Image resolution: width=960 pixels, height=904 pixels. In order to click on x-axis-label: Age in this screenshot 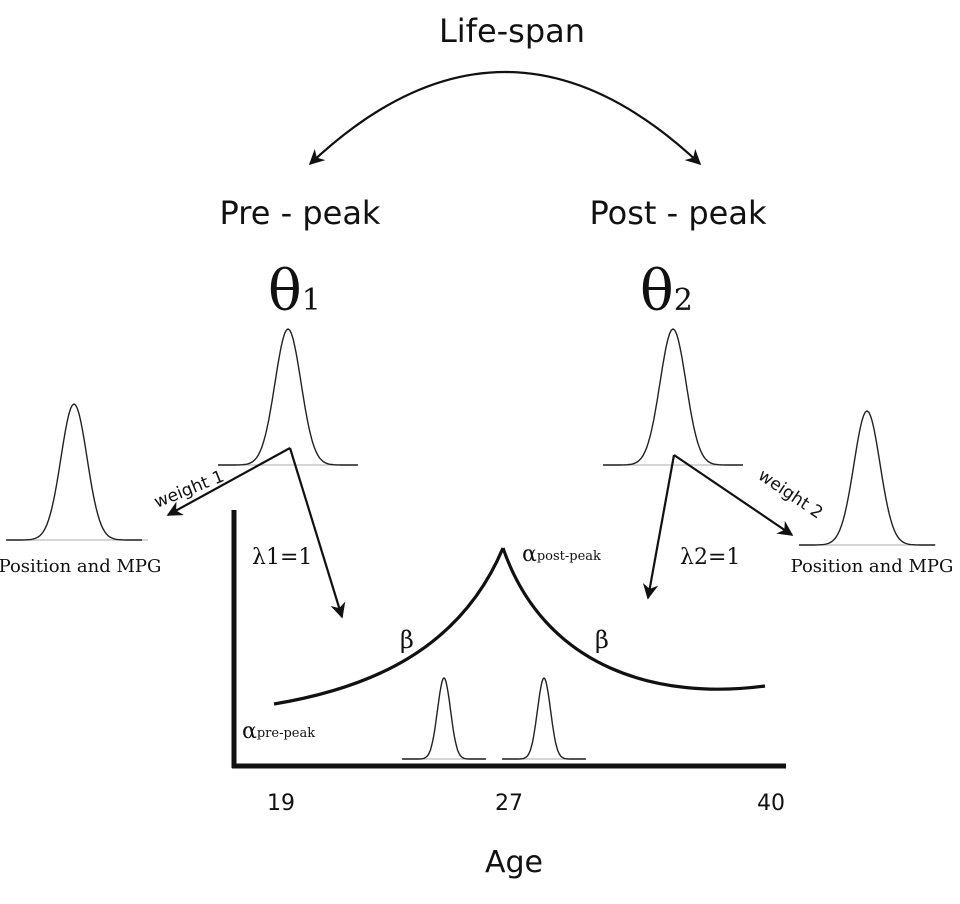, I will do `click(514, 862)`.